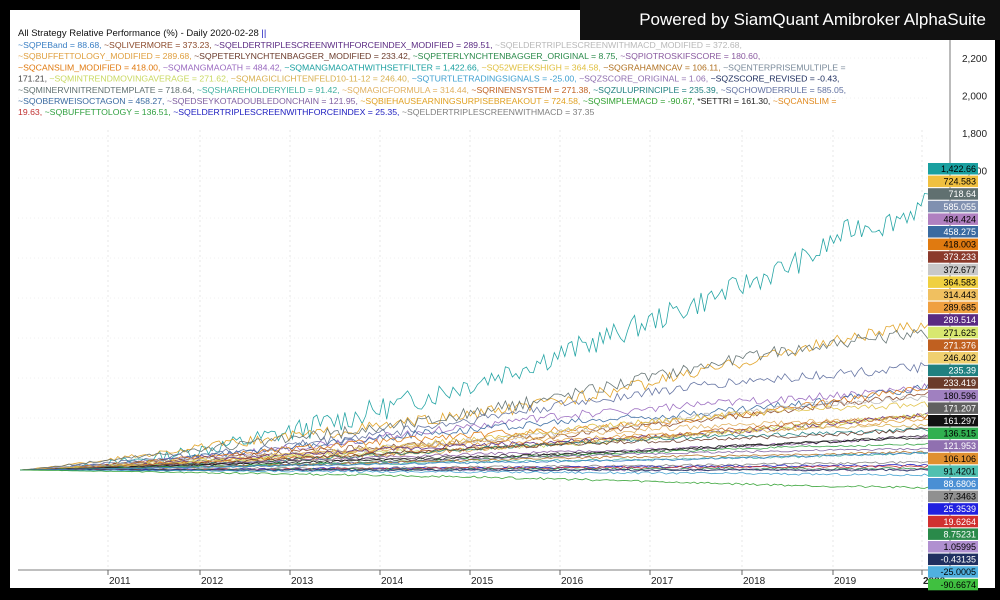 Image resolution: width=1000 pixels, height=600 pixels. What do you see at coordinates (109, 112) in the screenshot?
I see `legend-entry: ~SQBUFFETTOLOGY = 136.51,` at bounding box center [109, 112].